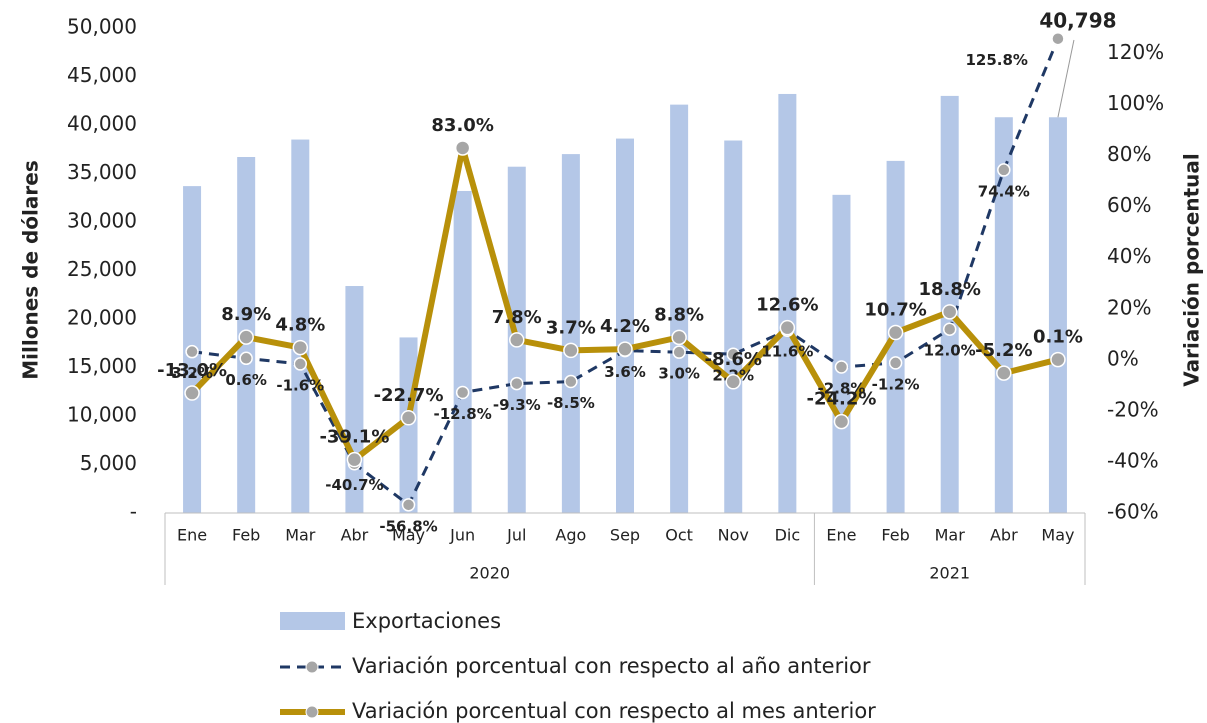  I want to click on legend-label: Exportaciones, so click(426, 621).